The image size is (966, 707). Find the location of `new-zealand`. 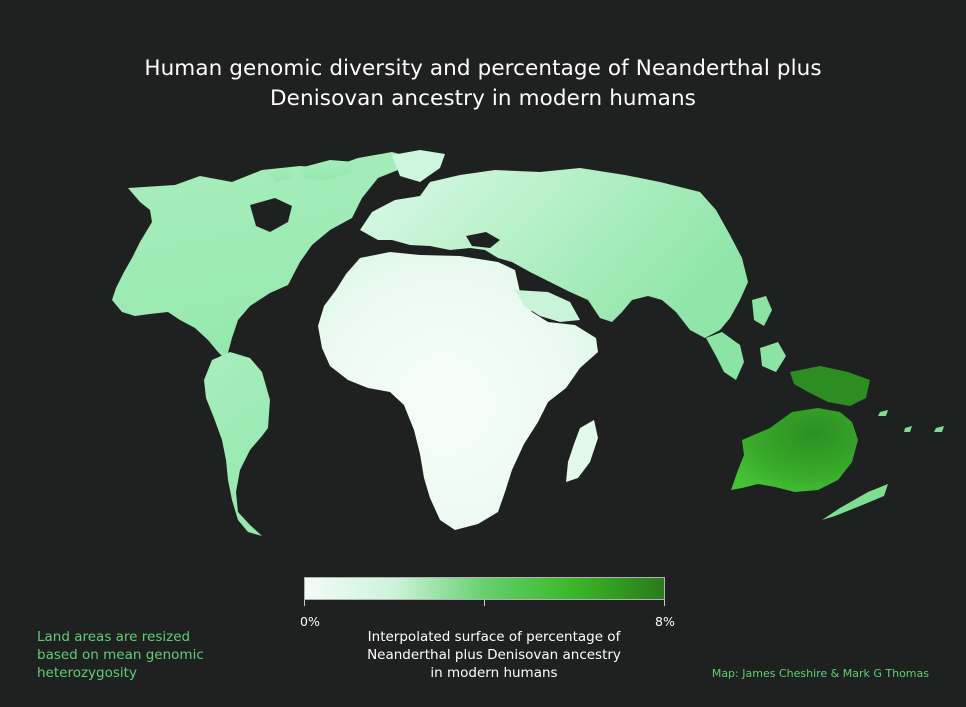

new-zealand is located at coordinates (855, 502).